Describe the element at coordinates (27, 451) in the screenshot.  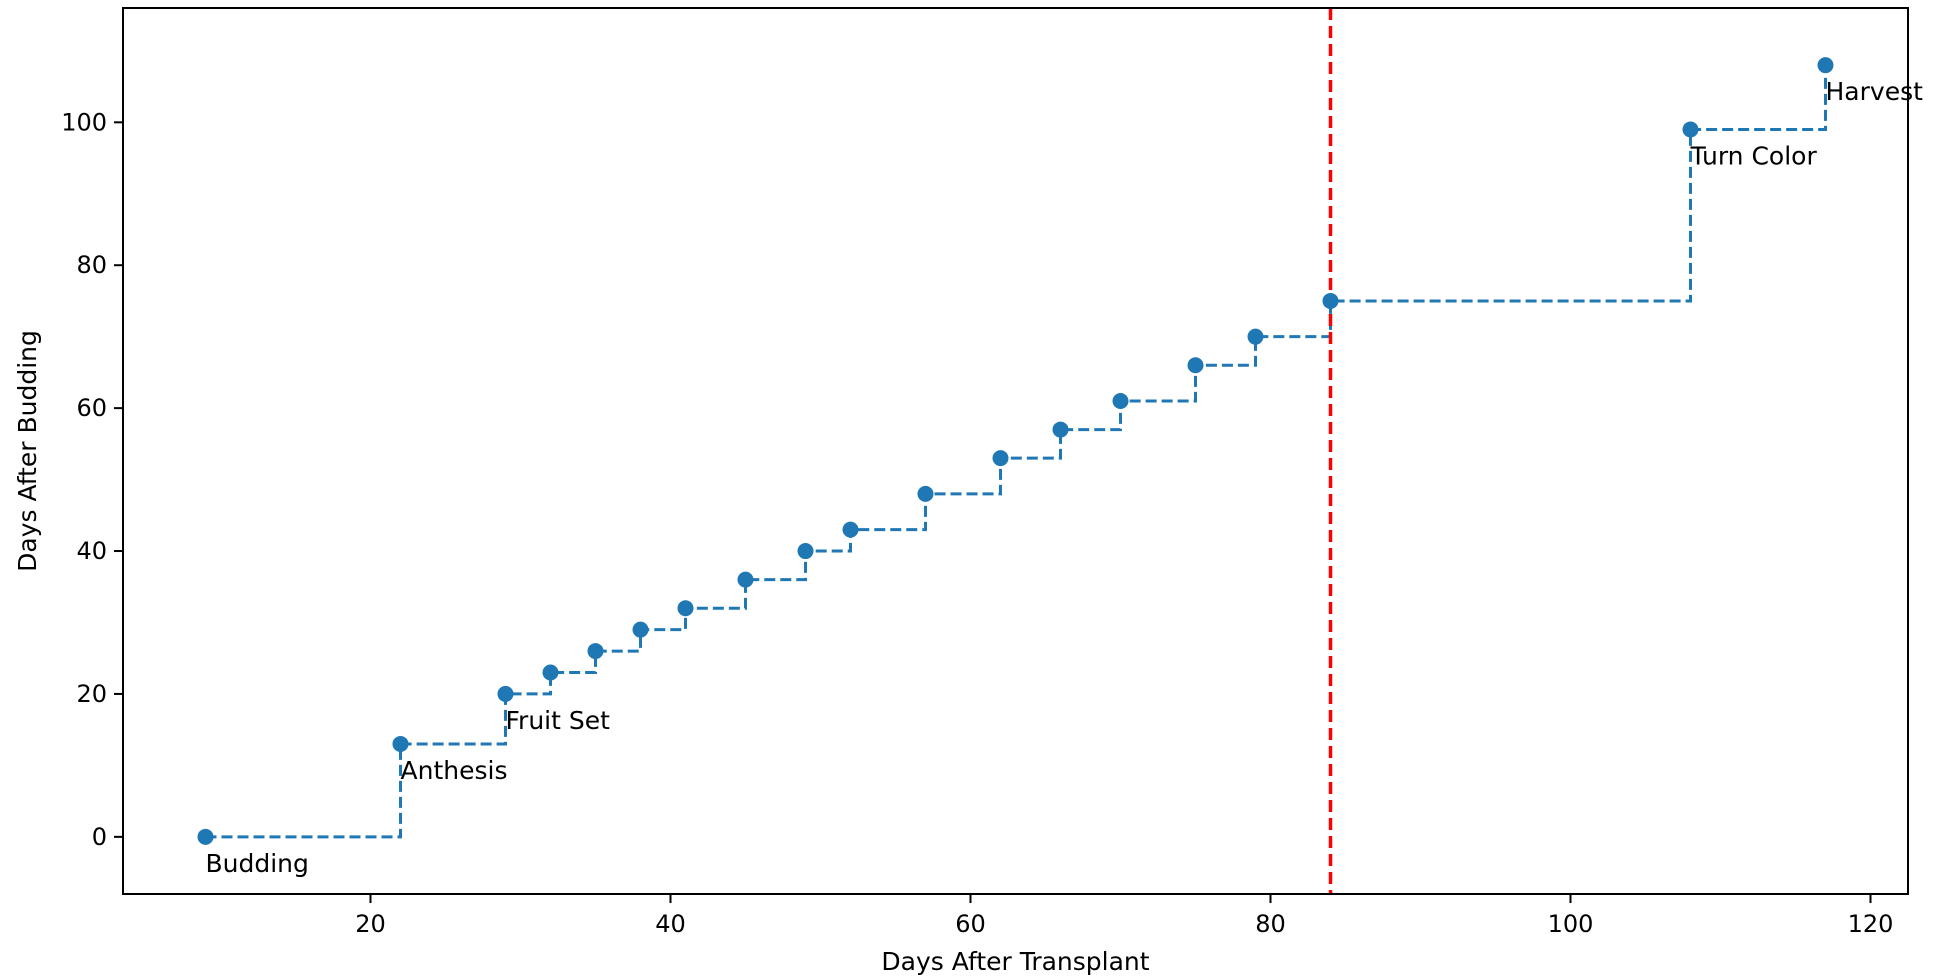
I see `y-axis-label: Days After Budding` at that location.